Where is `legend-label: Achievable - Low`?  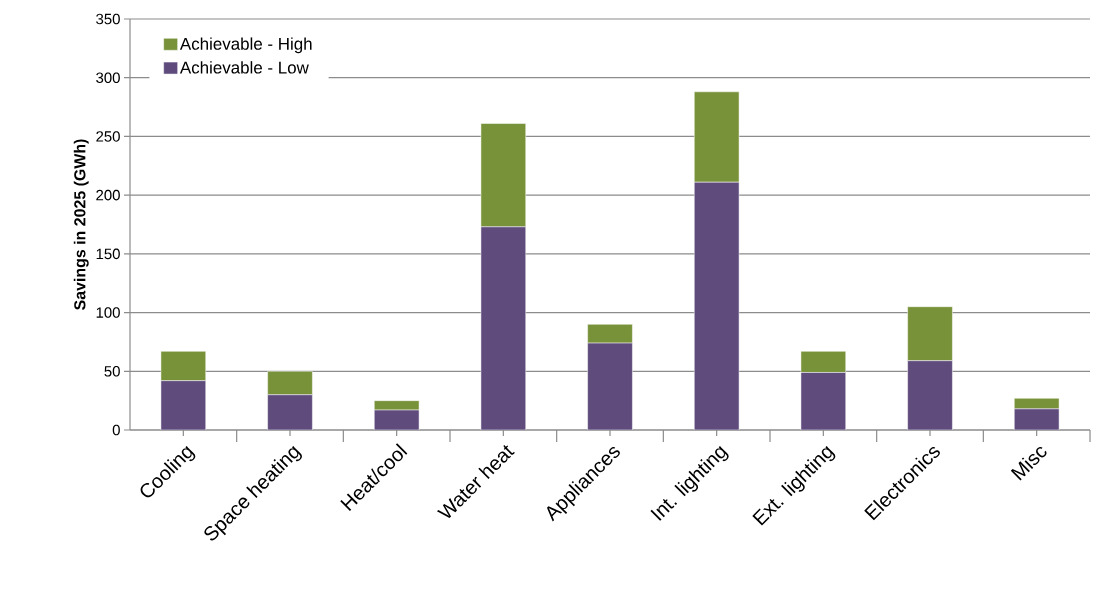
legend-label: Achievable - Low is located at coordinates (244, 67).